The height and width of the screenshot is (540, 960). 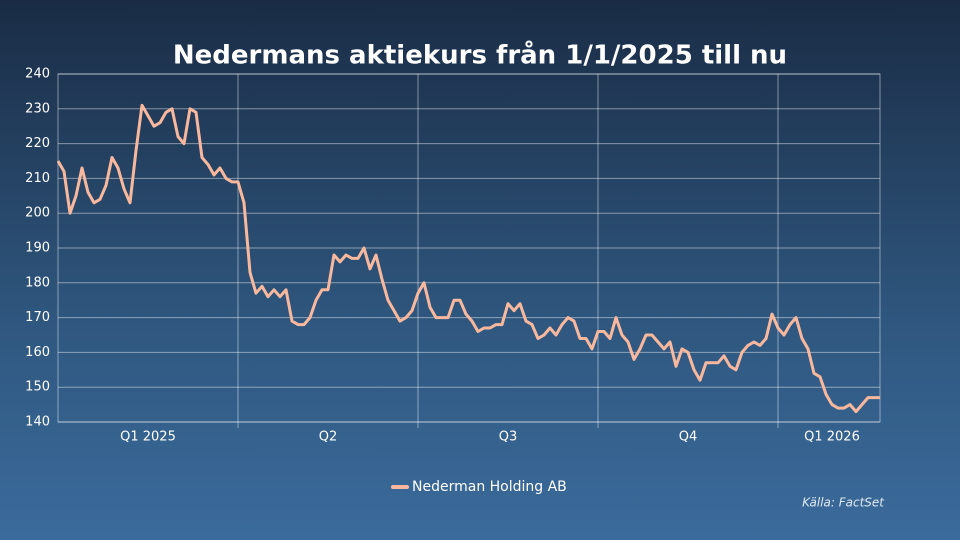 I want to click on x-tick-label: Q1 2026, so click(x=832, y=437).